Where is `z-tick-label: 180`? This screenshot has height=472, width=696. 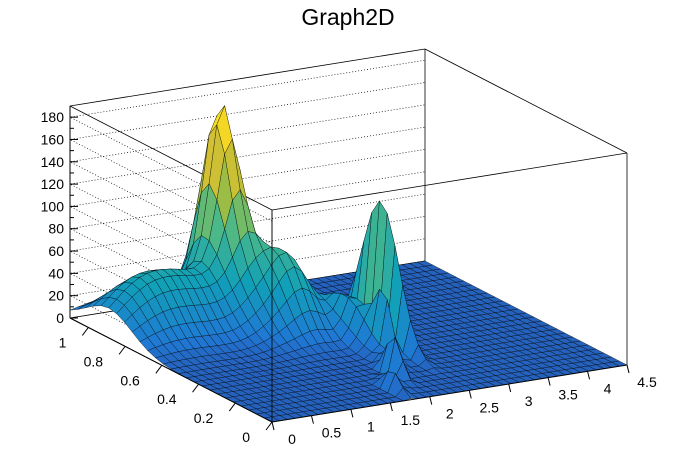 z-tick-label: 180 is located at coordinates (53, 117).